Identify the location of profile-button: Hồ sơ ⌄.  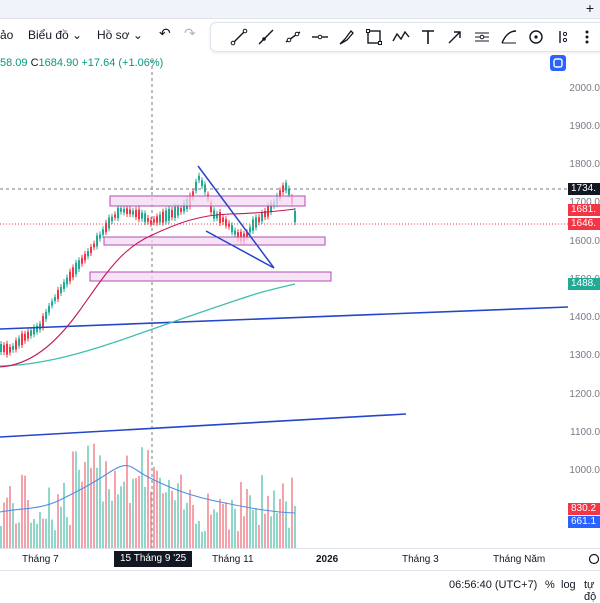
(120, 35).